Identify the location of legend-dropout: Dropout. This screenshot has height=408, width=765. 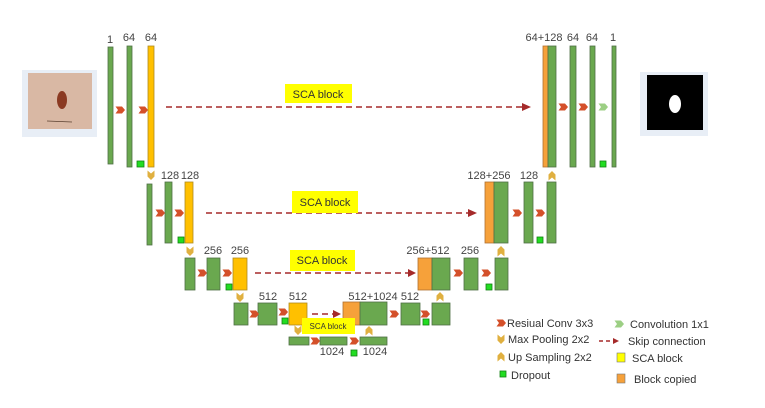
(530, 376).